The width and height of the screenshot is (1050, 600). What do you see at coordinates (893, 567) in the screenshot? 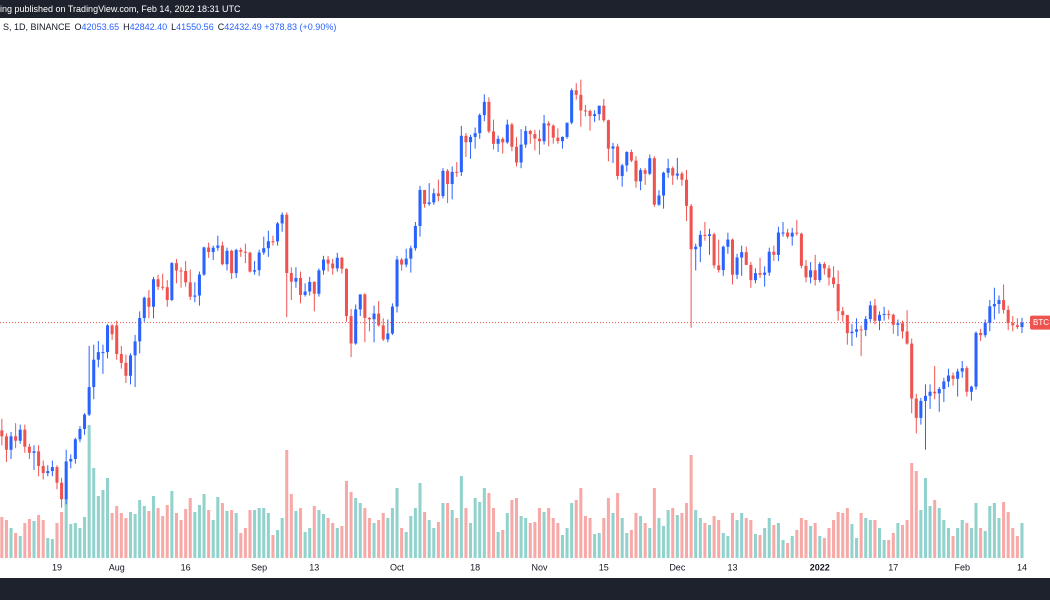
I see `x-tick-label: 17` at bounding box center [893, 567].